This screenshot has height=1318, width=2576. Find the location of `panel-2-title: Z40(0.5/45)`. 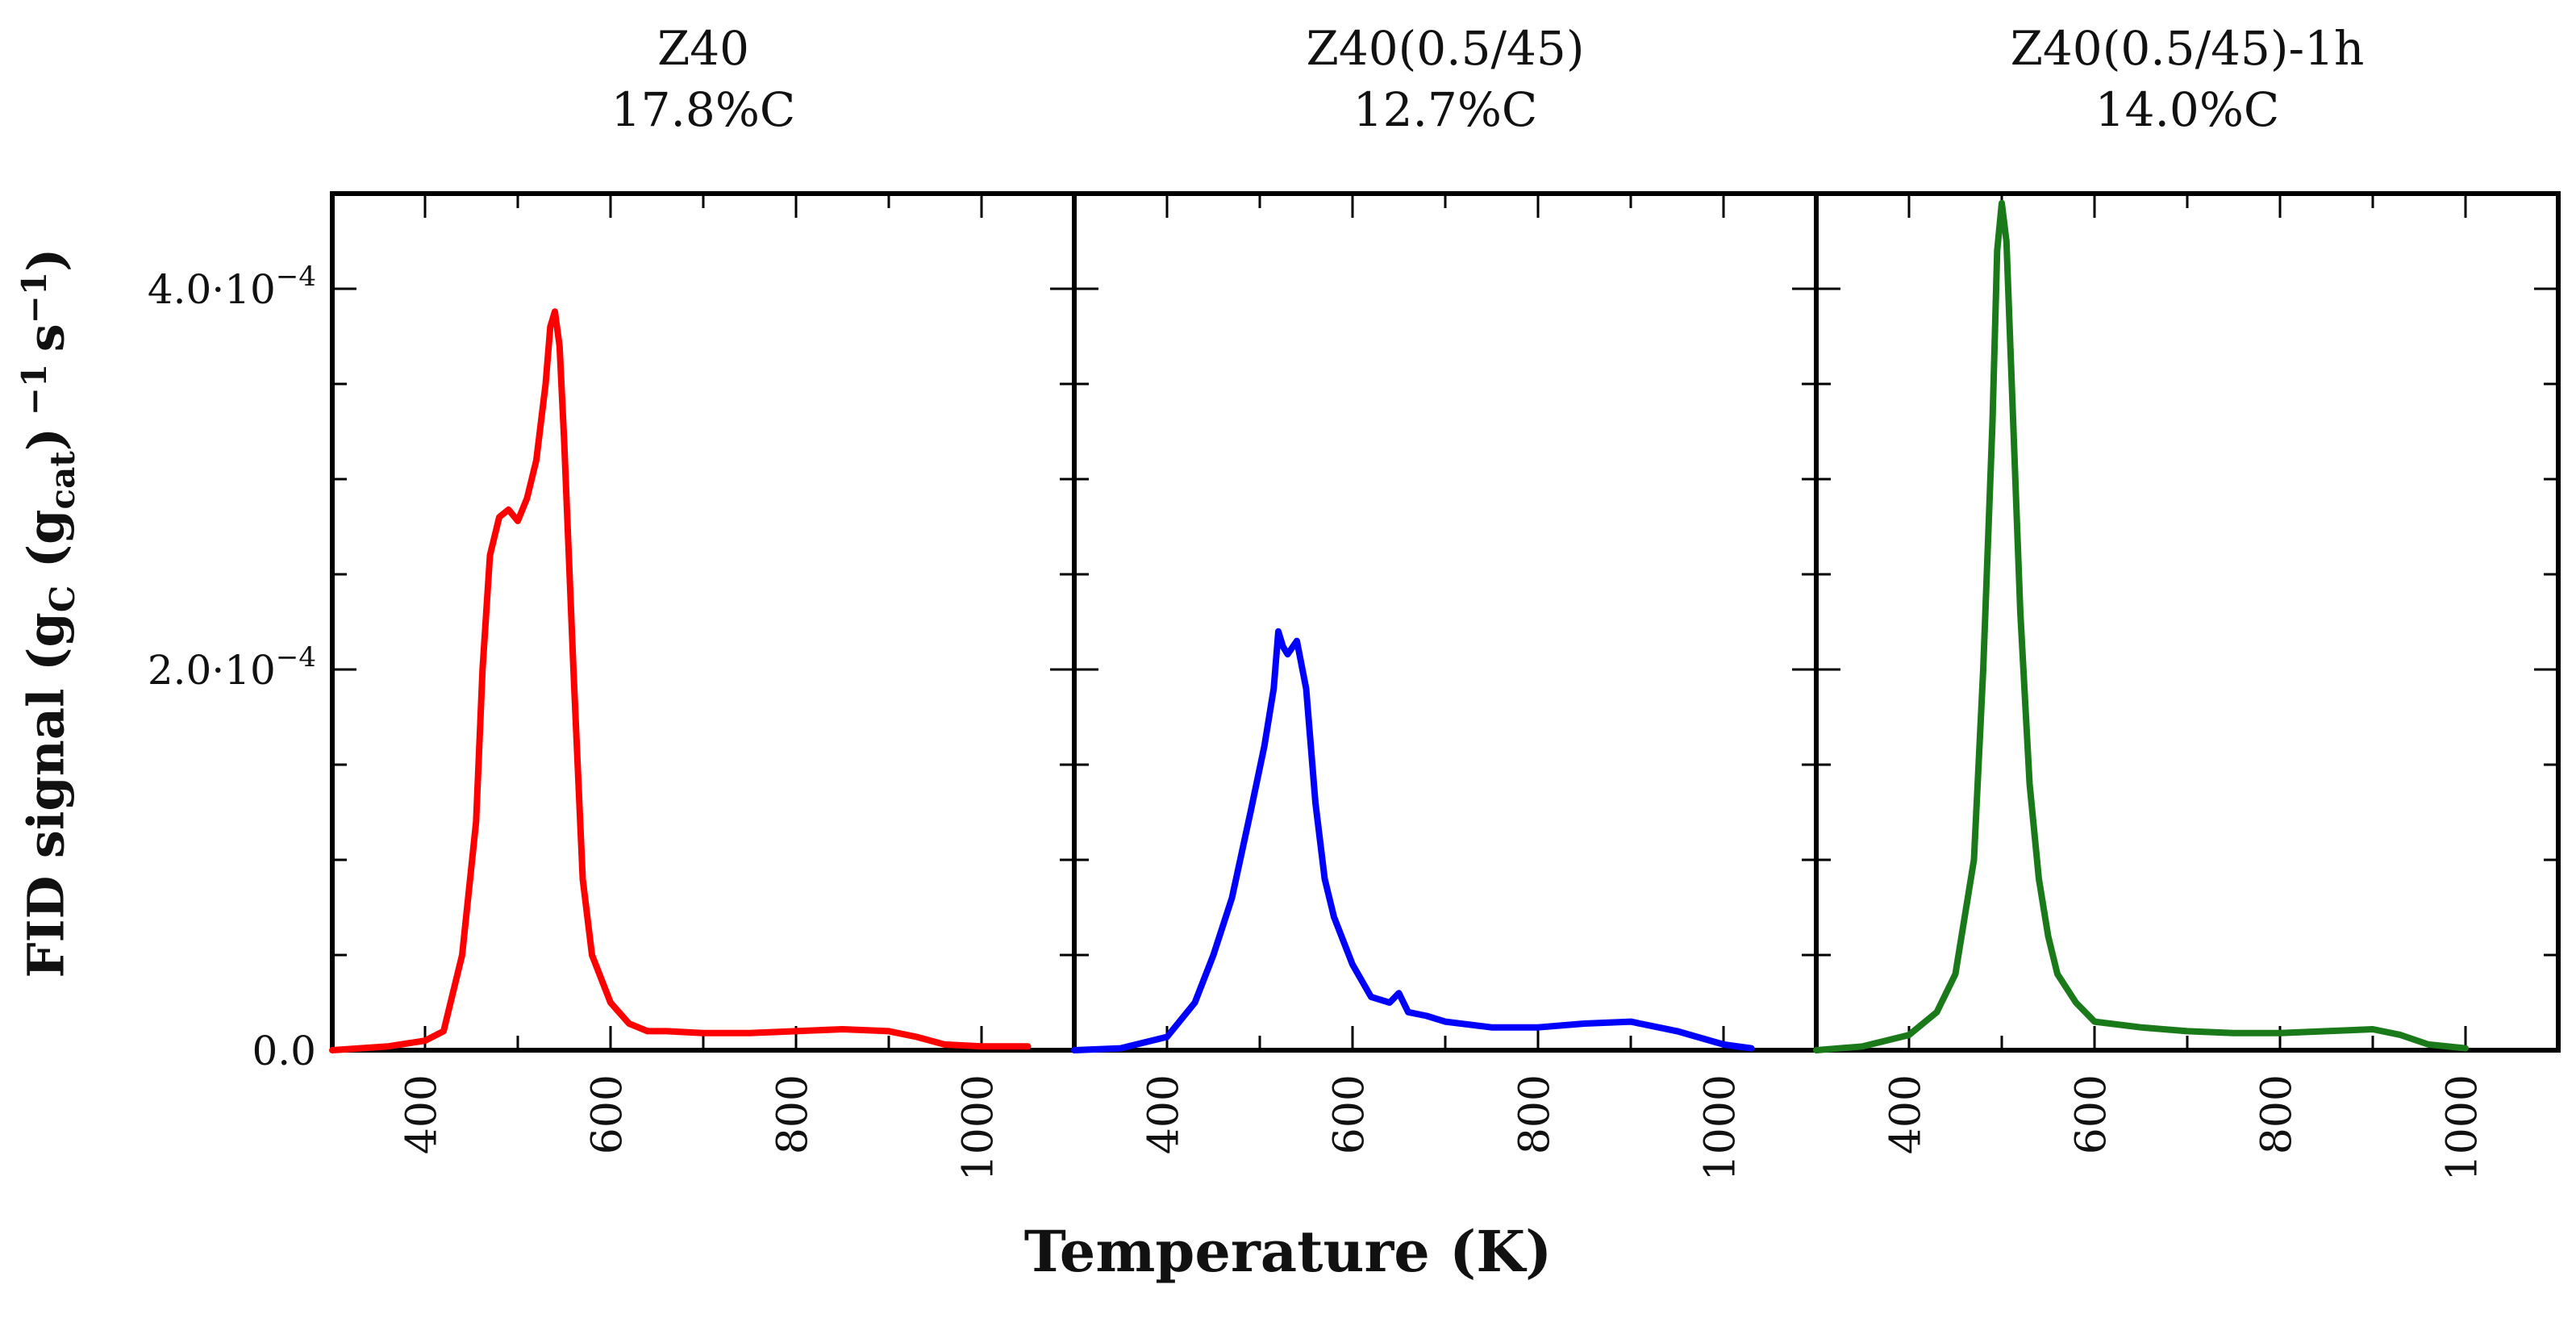

panel-2-title: Z40(0.5/45) is located at coordinates (1445, 48).